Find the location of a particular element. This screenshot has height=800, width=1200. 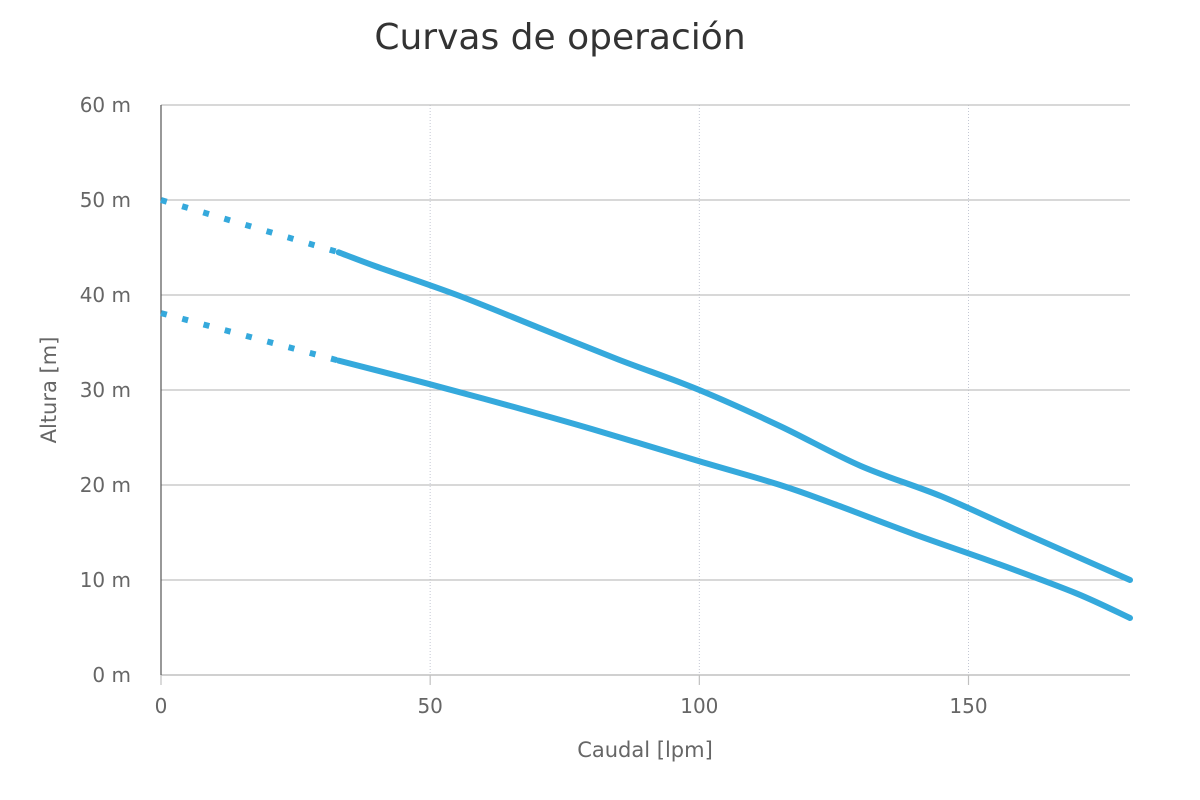

y-tick-label: 30 m is located at coordinates (105, 390).